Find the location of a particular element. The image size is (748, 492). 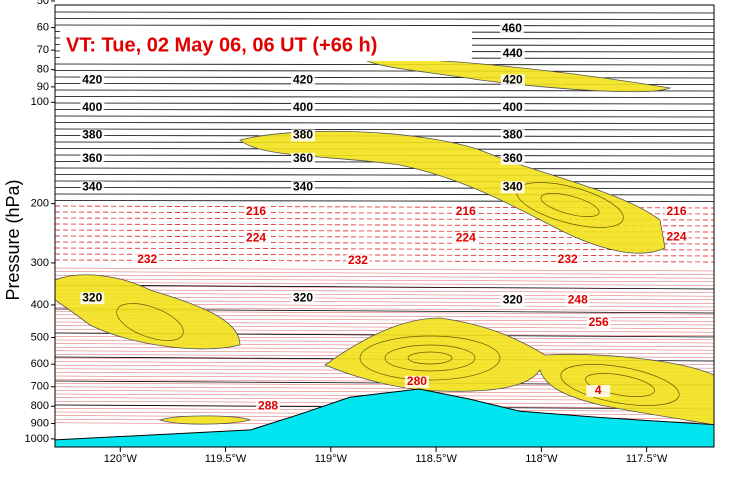

contour-label: 380 is located at coordinates (303, 135).